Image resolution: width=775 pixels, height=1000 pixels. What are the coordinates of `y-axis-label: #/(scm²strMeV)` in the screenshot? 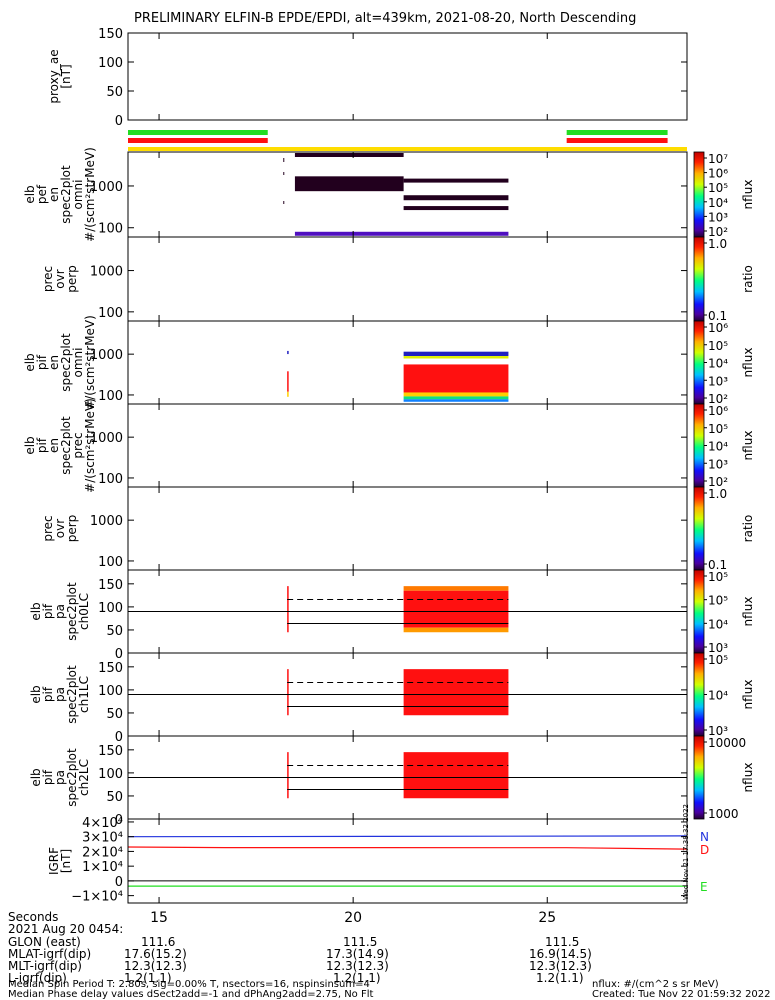 It's located at (90, 194).